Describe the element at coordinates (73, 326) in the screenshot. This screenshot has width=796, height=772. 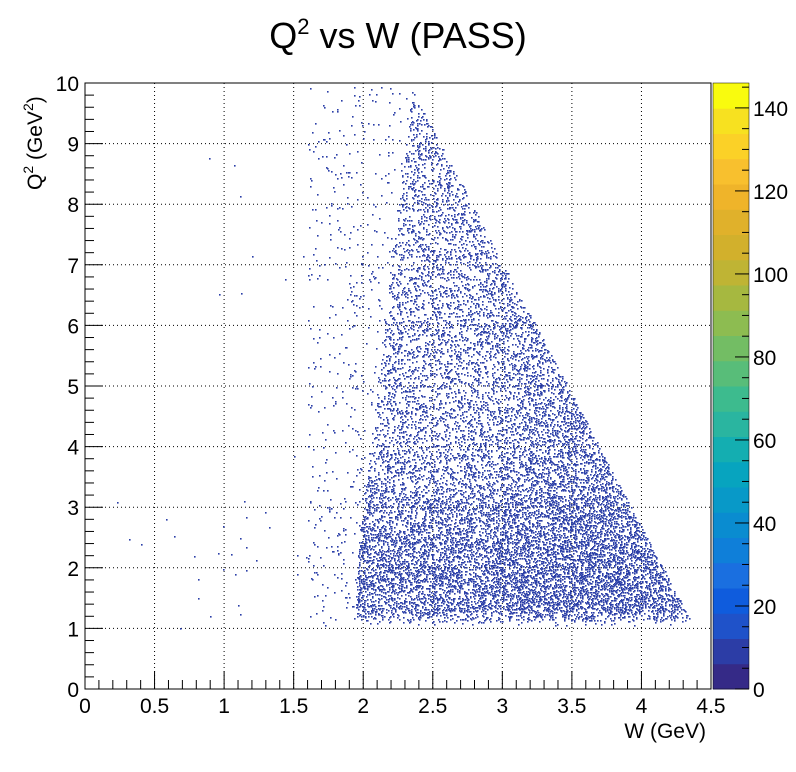
I see `y-tick-label: 6` at that location.